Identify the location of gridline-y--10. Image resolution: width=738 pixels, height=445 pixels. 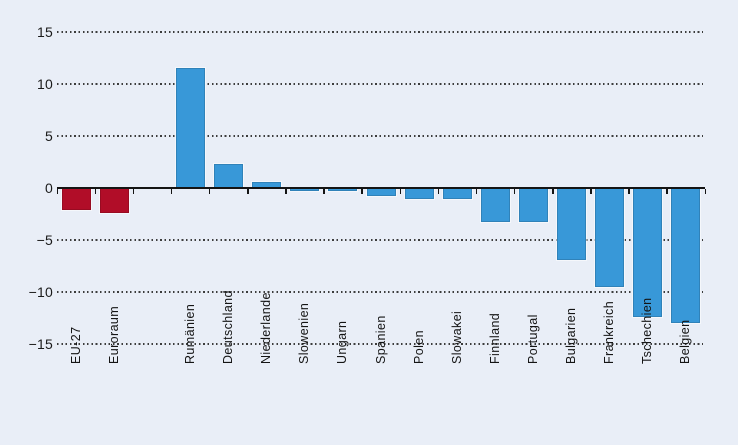
(380, 292).